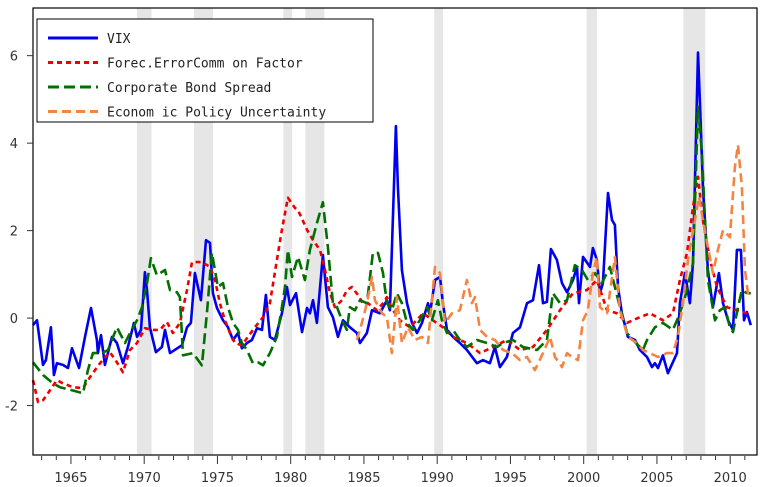 This screenshot has height=487, width=765. Describe the element at coordinates (14, 57) in the screenshot. I see `y-tick-label: 6` at that location.